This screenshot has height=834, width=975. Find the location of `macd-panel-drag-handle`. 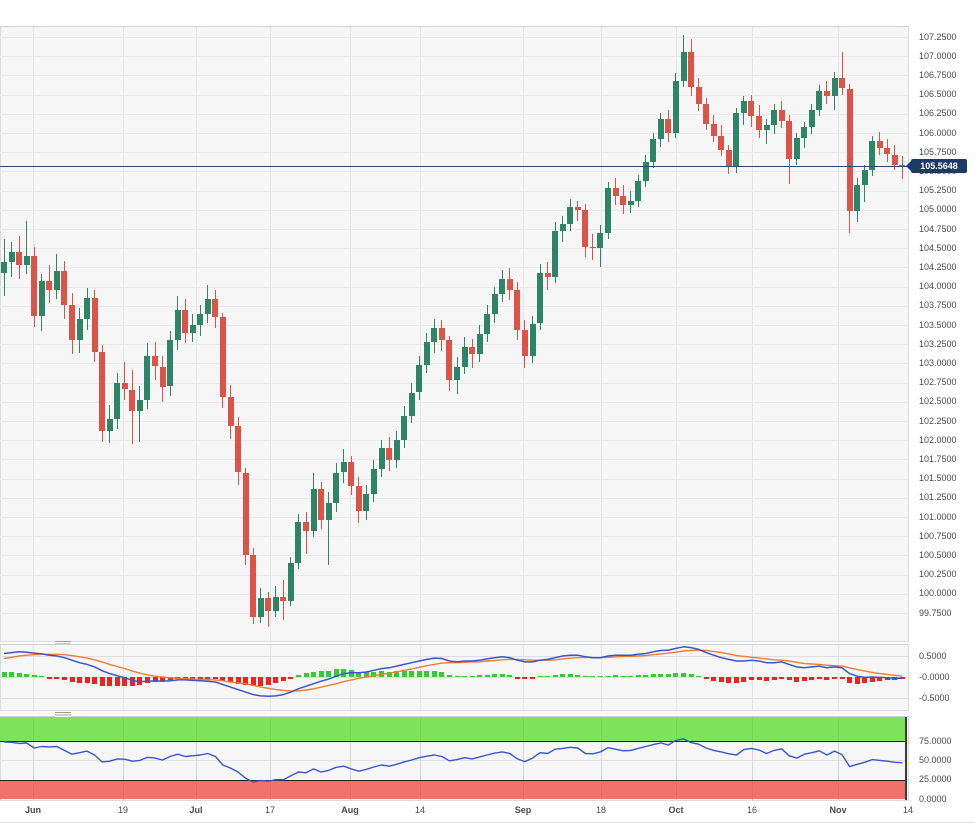

macd-panel-drag-handle is located at coordinates (63, 643).